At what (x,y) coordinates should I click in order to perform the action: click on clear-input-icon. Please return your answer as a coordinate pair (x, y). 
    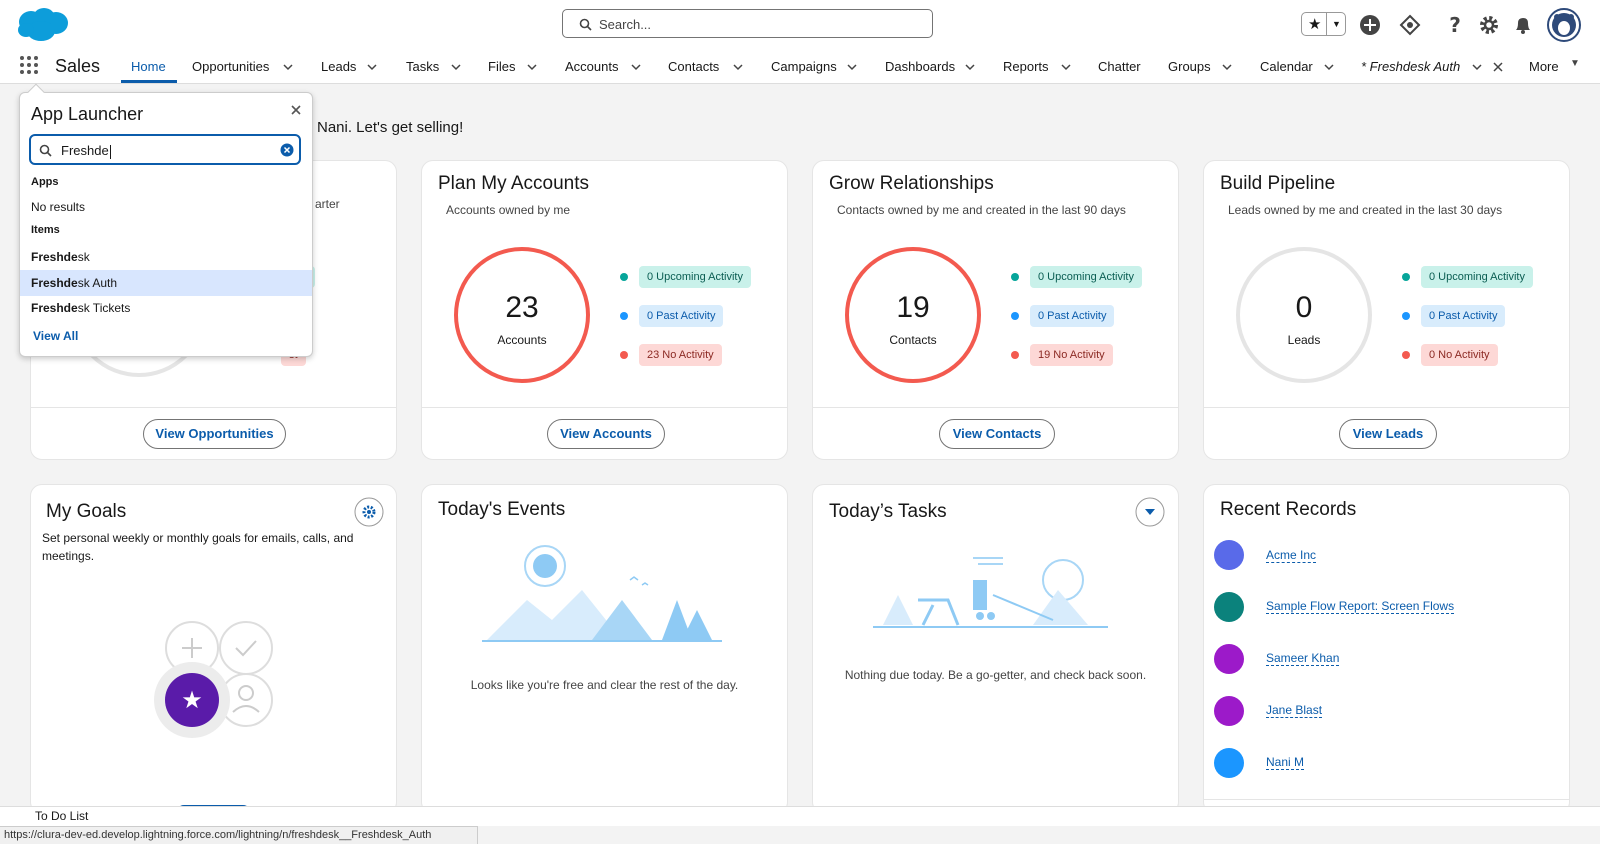
    Looking at the image, I should click on (287, 150).